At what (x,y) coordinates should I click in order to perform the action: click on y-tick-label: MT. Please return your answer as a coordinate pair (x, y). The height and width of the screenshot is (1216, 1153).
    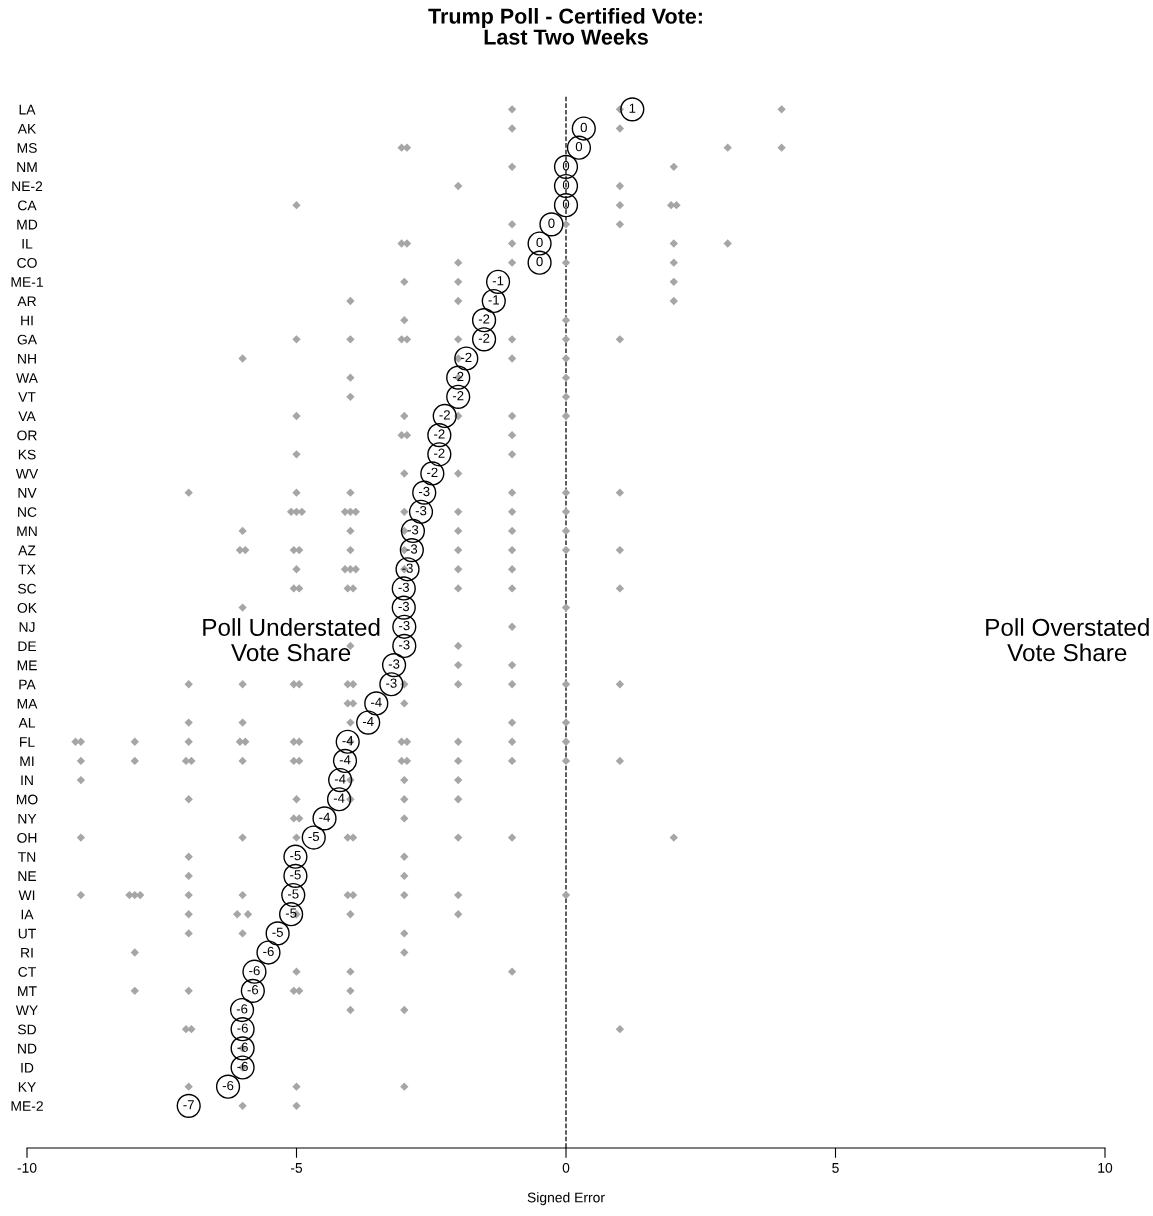
    Looking at the image, I should click on (27, 991).